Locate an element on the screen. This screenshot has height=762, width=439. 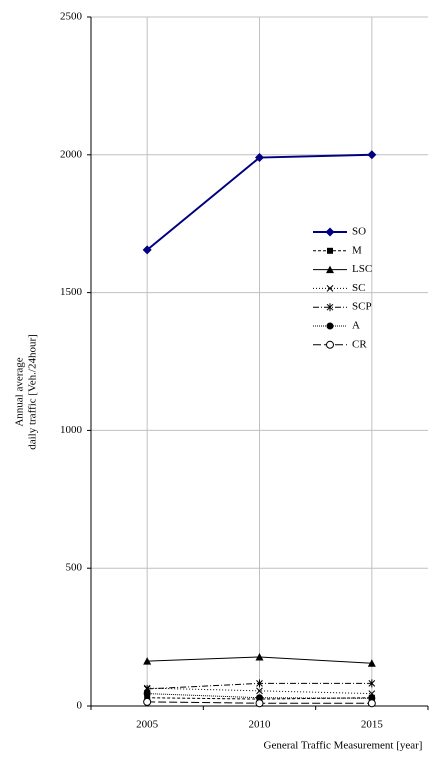
legend-label: CR is located at coordinates (359, 344).